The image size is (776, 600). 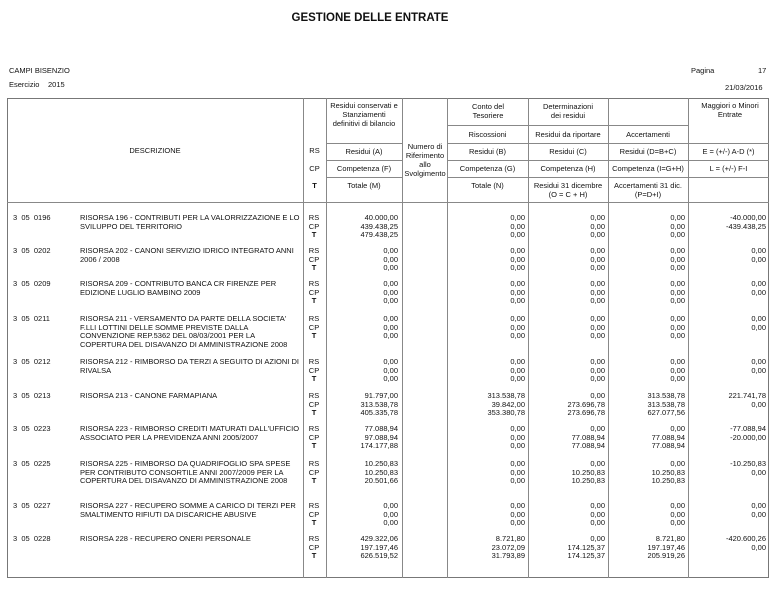 What do you see at coordinates (648, 190) in the screenshot?
I see `col-d-t: Accertamenti 31 dic. (P=D+I)` at bounding box center [648, 190].